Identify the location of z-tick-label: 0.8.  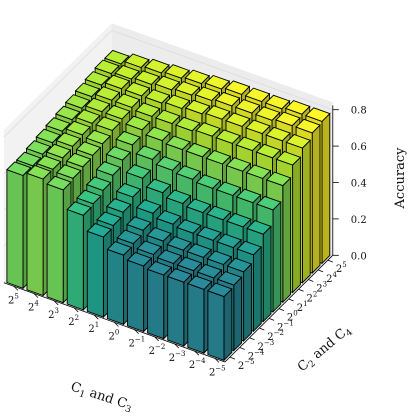
(359, 111).